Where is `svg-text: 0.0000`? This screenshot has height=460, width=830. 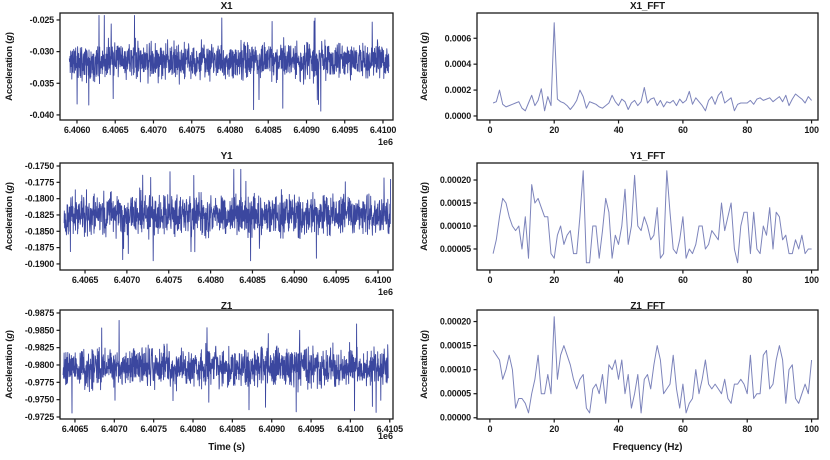
svg-text: 0.0000 is located at coordinates (458, 116).